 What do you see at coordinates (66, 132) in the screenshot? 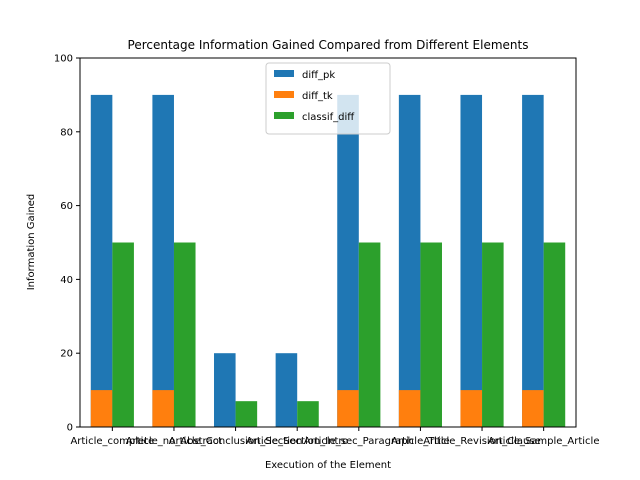
I see `y-tick-label: 80` at bounding box center [66, 132].